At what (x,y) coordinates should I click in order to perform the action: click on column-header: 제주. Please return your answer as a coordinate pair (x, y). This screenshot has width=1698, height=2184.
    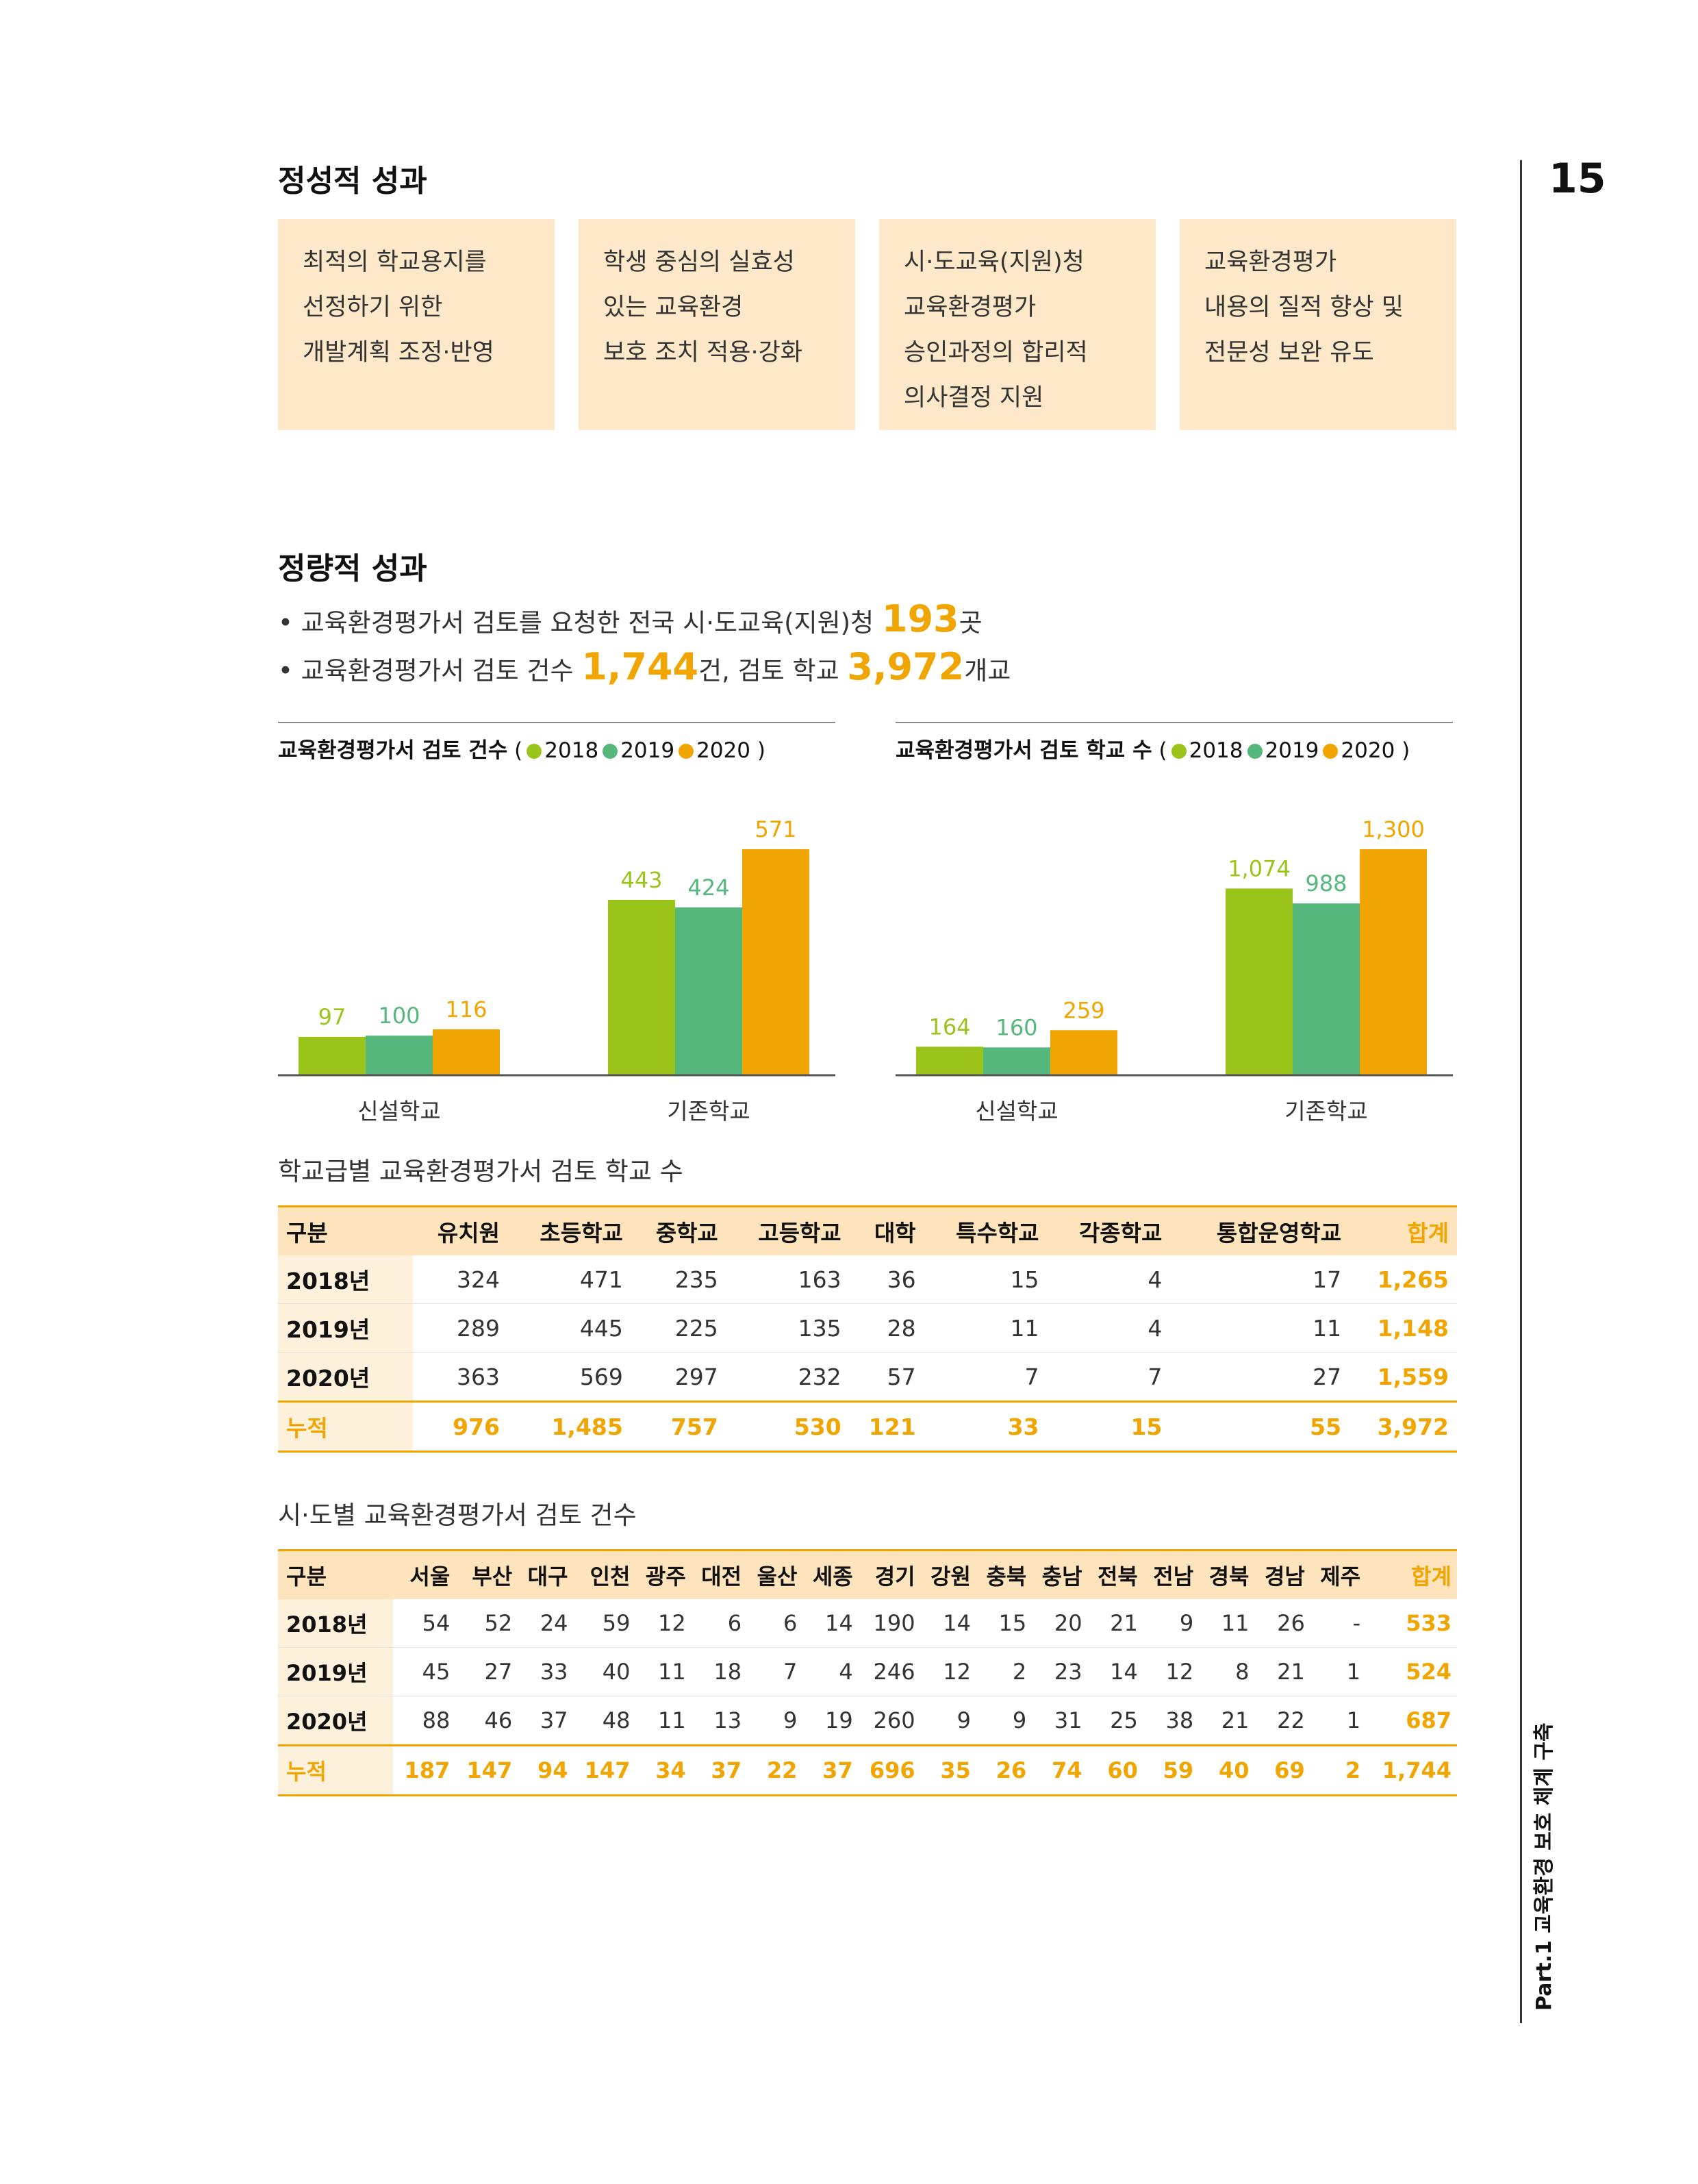
    Looking at the image, I should click on (1338, 1574).